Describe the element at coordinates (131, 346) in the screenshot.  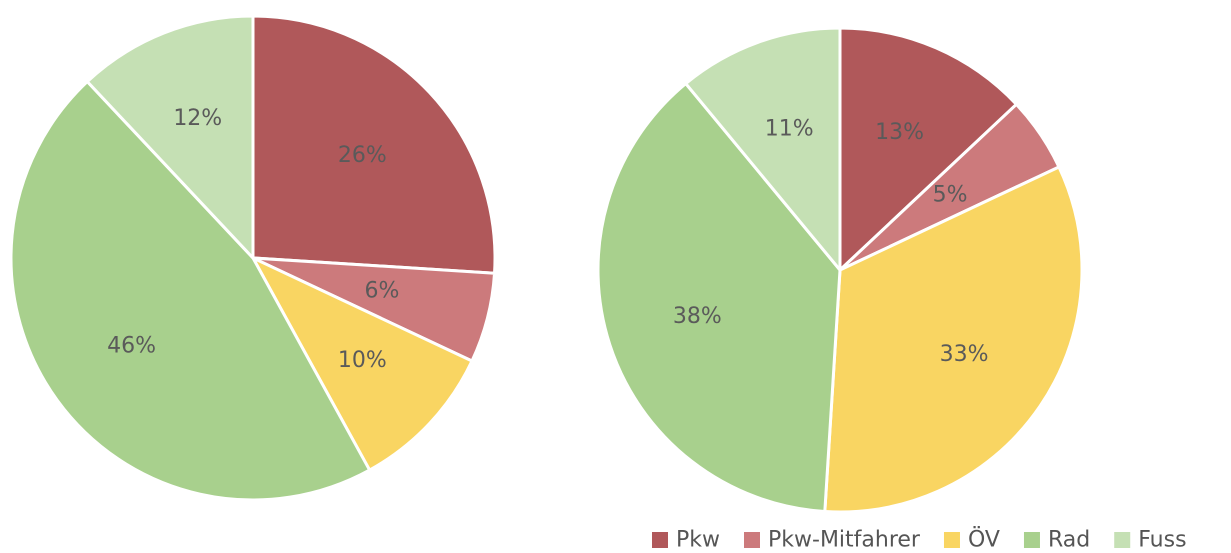
I see `pie-0-label-rad: 46%` at that location.